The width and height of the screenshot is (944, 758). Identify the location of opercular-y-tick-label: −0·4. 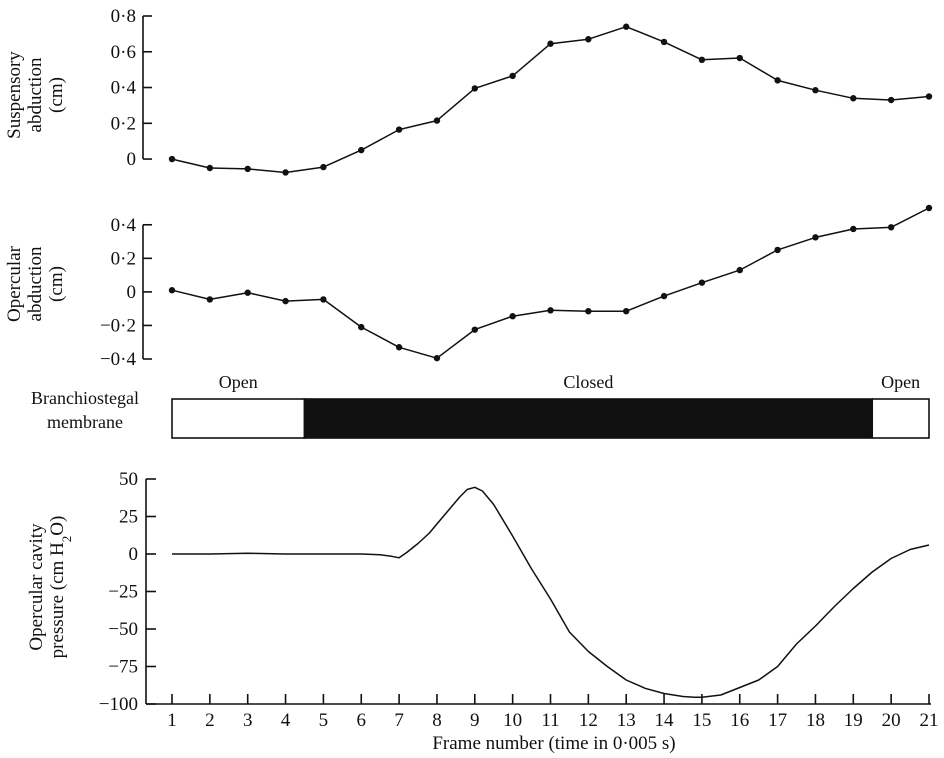
(118, 359).